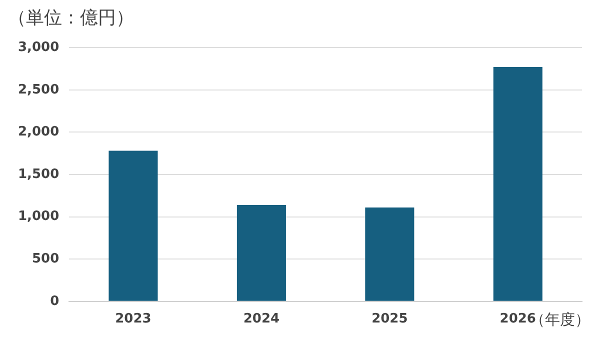 The height and width of the screenshot is (345, 600). What do you see at coordinates (39, 216) in the screenshot?
I see `y-tick-label: 1,000` at bounding box center [39, 216].